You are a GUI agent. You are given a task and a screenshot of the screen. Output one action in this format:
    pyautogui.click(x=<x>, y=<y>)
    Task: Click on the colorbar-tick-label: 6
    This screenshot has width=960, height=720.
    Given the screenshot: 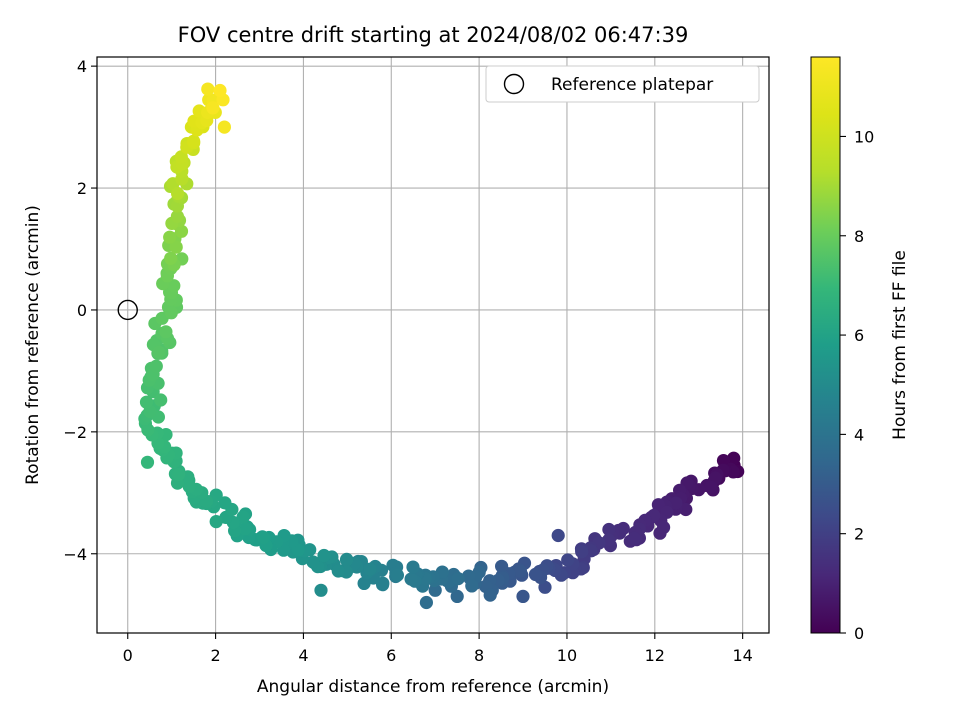 What is the action you would take?
    pyautogui.click(x=859, y=335)
    